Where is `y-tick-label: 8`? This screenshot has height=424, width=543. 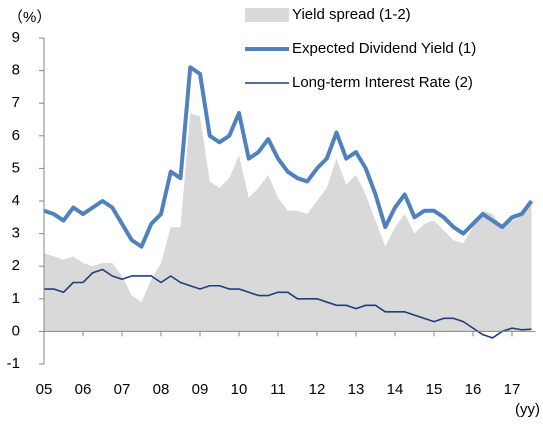
y-tick-label: 8 is located at coordinates (16, 70).